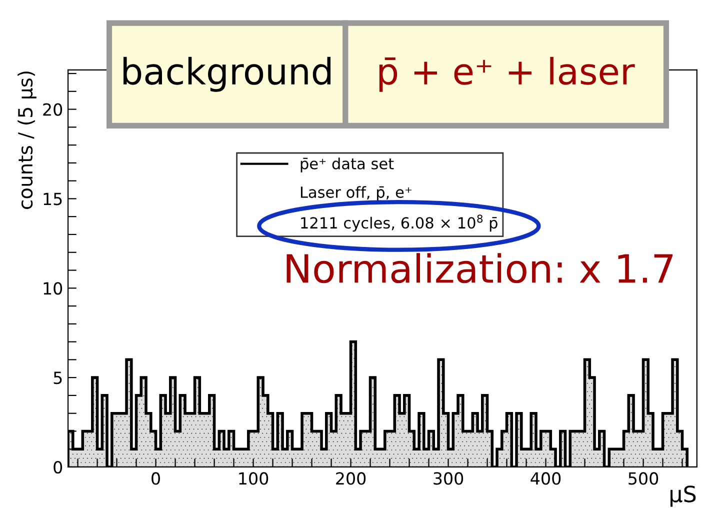 The width and height of the screenshot is (705, 513). I want to click on y-axis-title: counts / (5 µs), so click(27, 140).